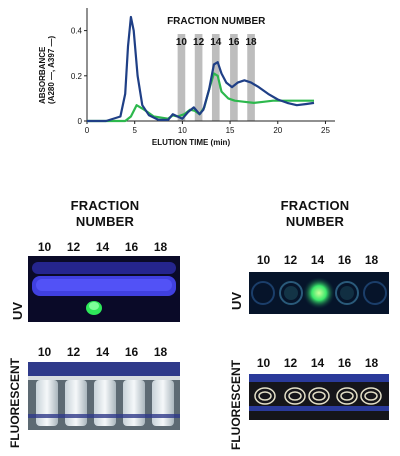 The height and width of the screenshot is (456, 400). What do you see at coordinates (319, 397) in the screenshot?
I see `right-fluorescent-image` at bounding box center [319, 397].